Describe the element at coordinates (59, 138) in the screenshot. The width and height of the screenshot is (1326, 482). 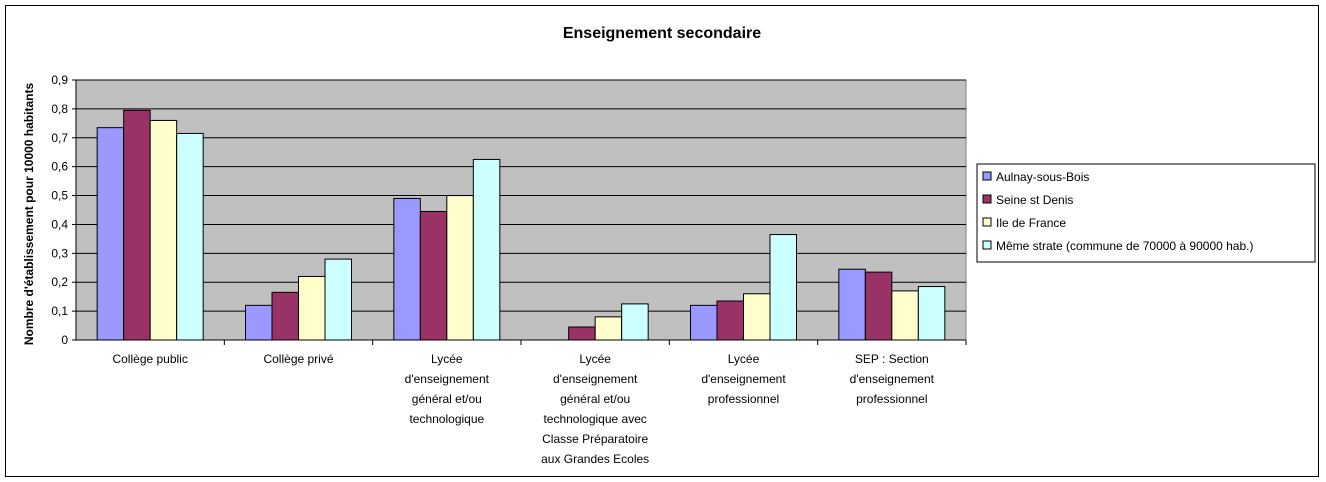
I see `y-tick-label: 0,7` at that location.